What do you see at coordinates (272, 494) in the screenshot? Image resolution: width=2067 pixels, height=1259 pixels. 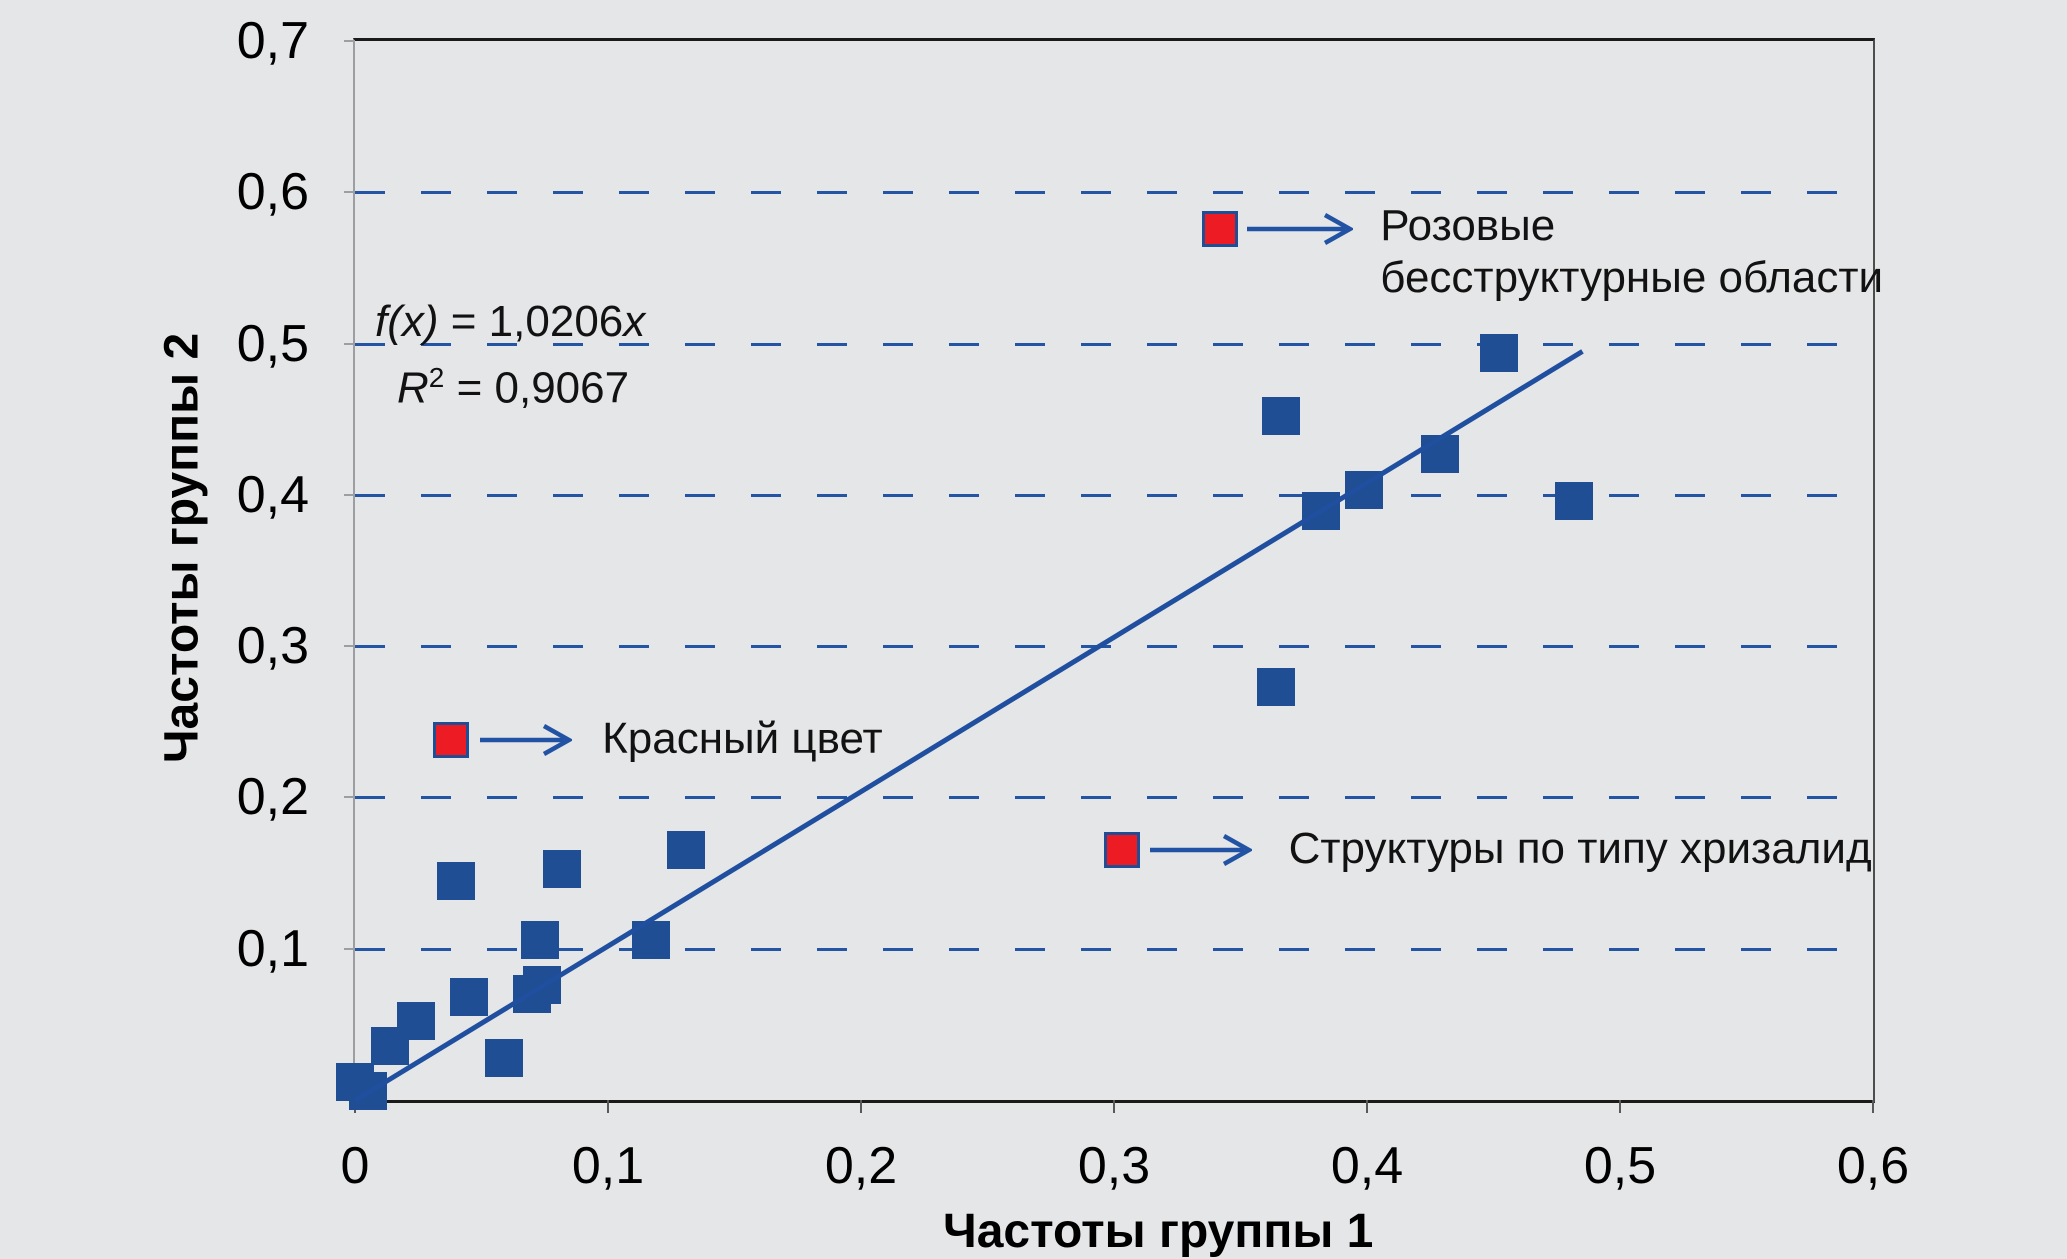 I see `y-tick-label: 0,4` at bounding box center [272, 494].